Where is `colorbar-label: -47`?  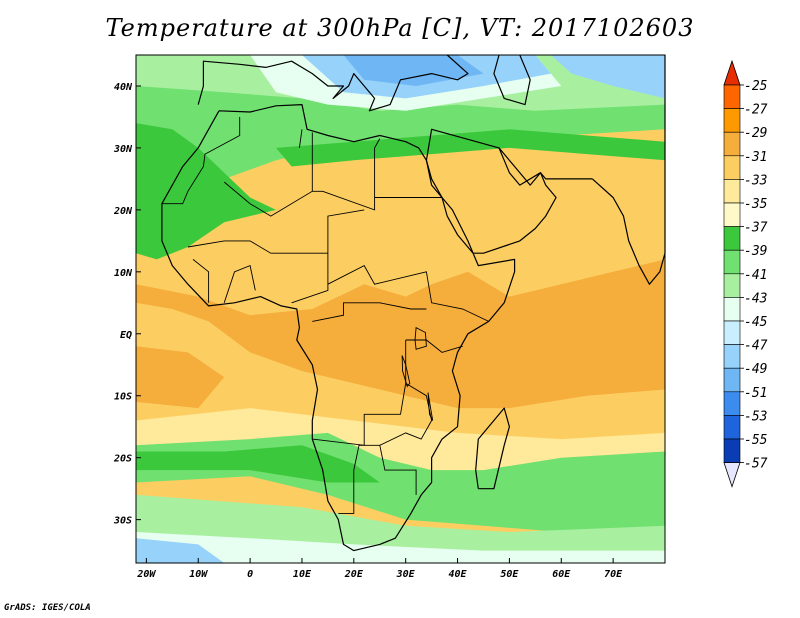
colorbar-label: -47 is located at coordinates (756, 346).